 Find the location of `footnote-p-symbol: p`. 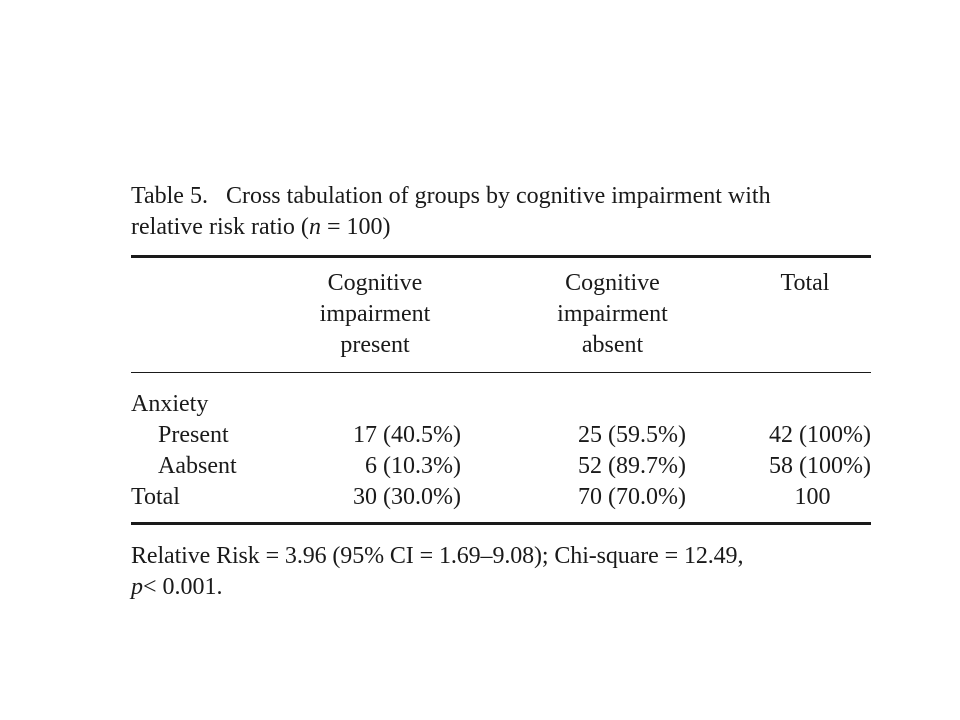

footnote-p-symbol: p is located at coordinates (137, 587).